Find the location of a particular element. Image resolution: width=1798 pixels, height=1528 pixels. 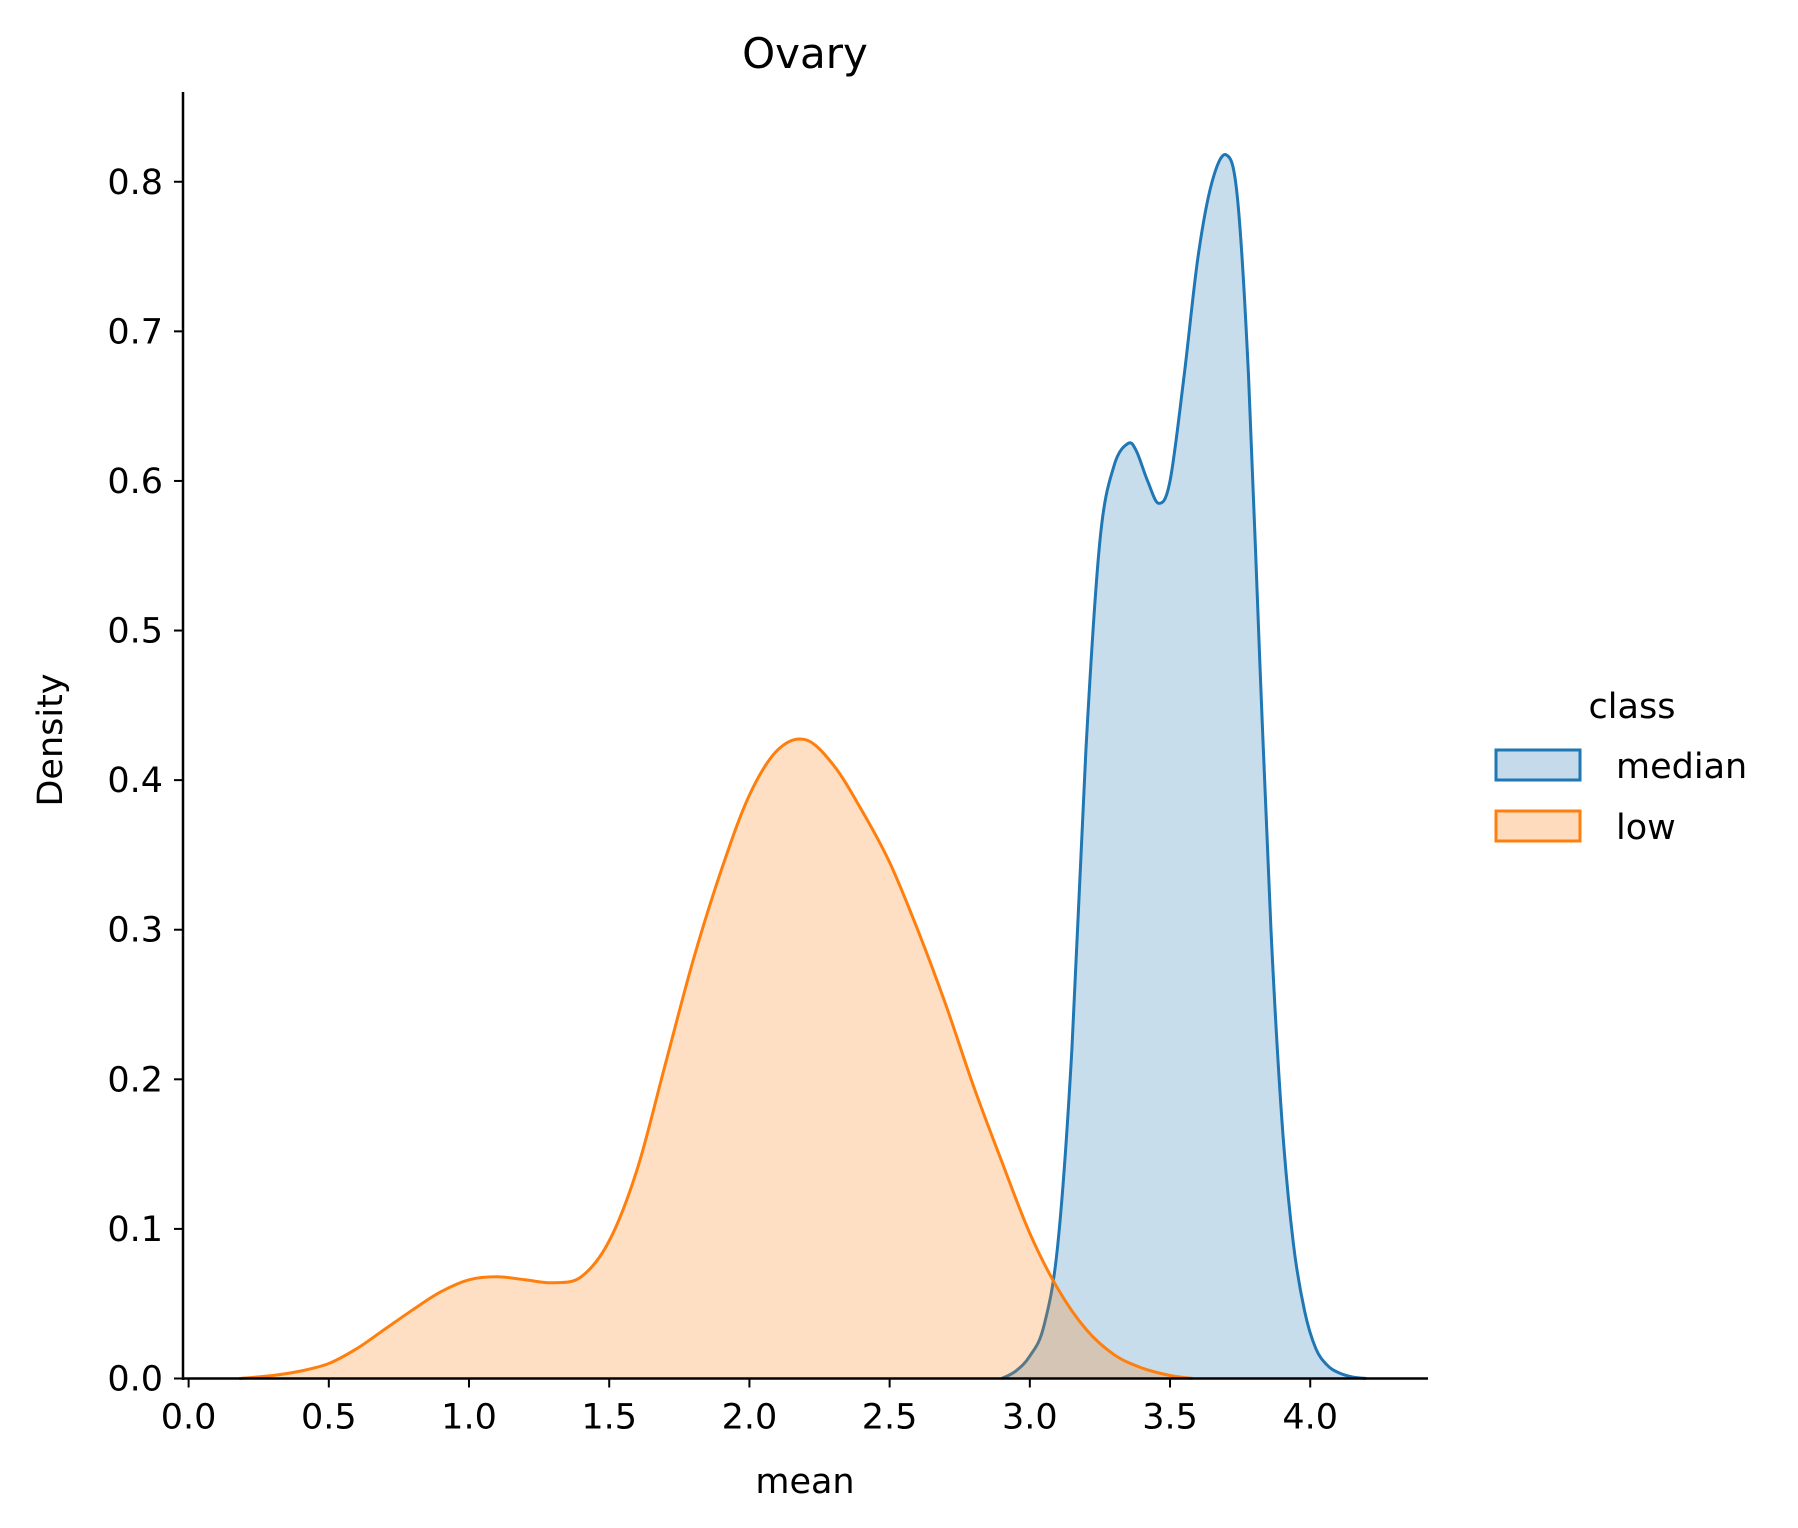

x-tick-label: 0.0 is located at coordinates (189, 1418).